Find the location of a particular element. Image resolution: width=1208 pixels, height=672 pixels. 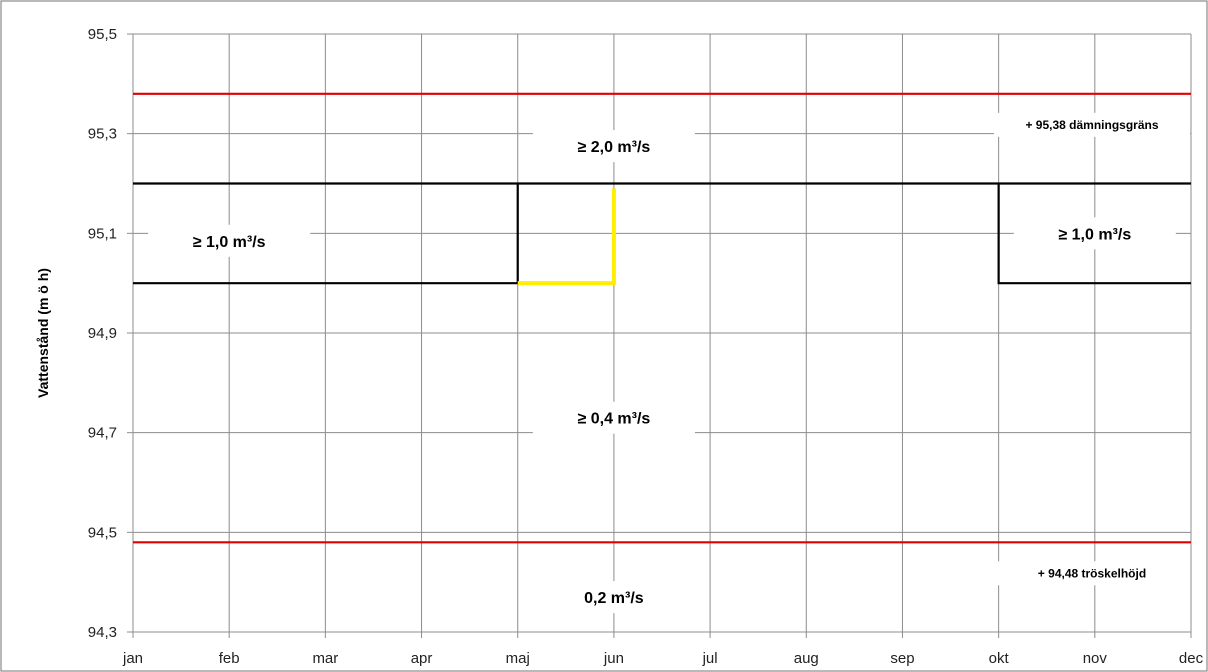

zone-label: ≥ 2,0 m³/s is located at coordinates (614, 147).